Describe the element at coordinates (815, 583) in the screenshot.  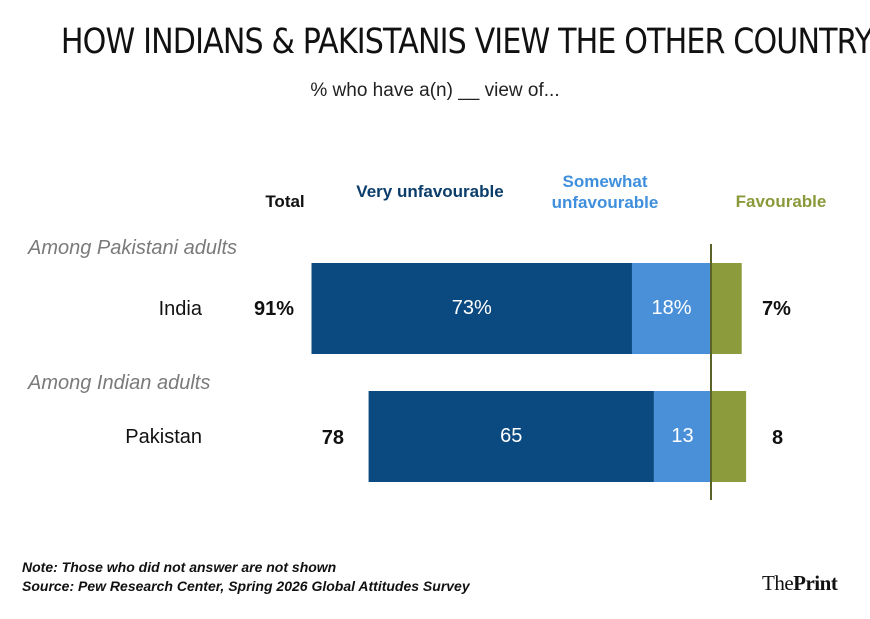
I see `logo-name: Print` at that location.